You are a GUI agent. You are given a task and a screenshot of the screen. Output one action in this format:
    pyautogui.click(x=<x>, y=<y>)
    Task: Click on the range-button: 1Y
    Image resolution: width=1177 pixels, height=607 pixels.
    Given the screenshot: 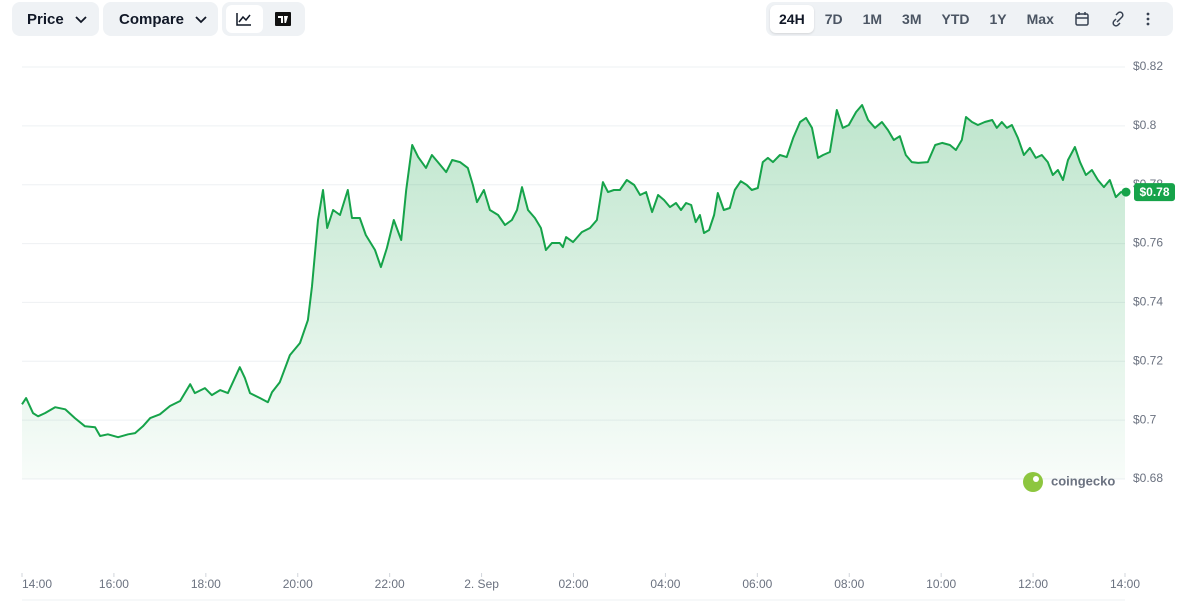 What is the action you would take?
    pyautogui.click(x=998, y=19)
    